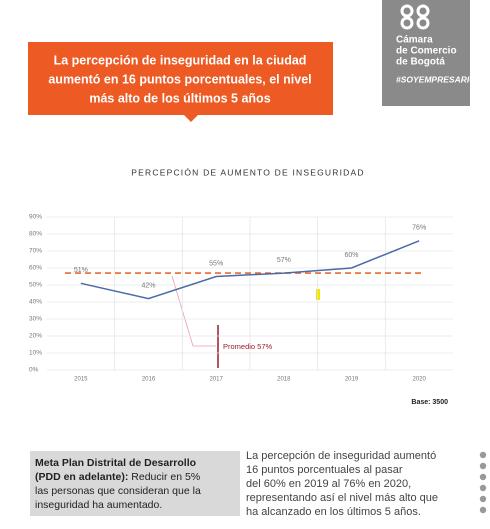 Image resolution: width=490 pixels, height=529 pixels. Describe the element at coordinates (35, 251) in the screenshot. I see `y-tick-label: 70%` at that location.